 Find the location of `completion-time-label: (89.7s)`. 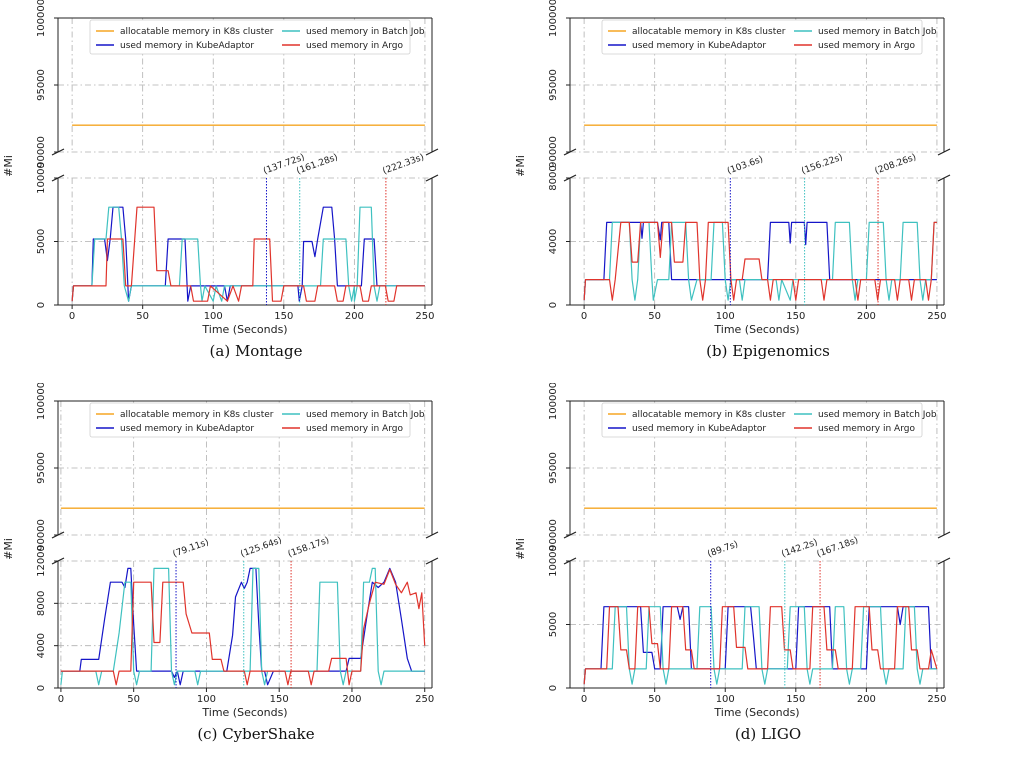

completion-time-label: (89.7s) is located at coordinates (722, 550).